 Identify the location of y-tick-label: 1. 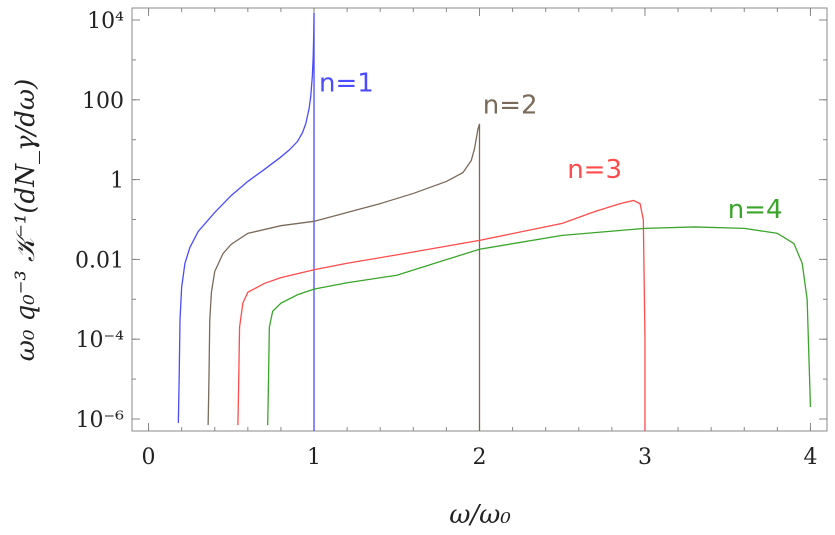
(117, 181).